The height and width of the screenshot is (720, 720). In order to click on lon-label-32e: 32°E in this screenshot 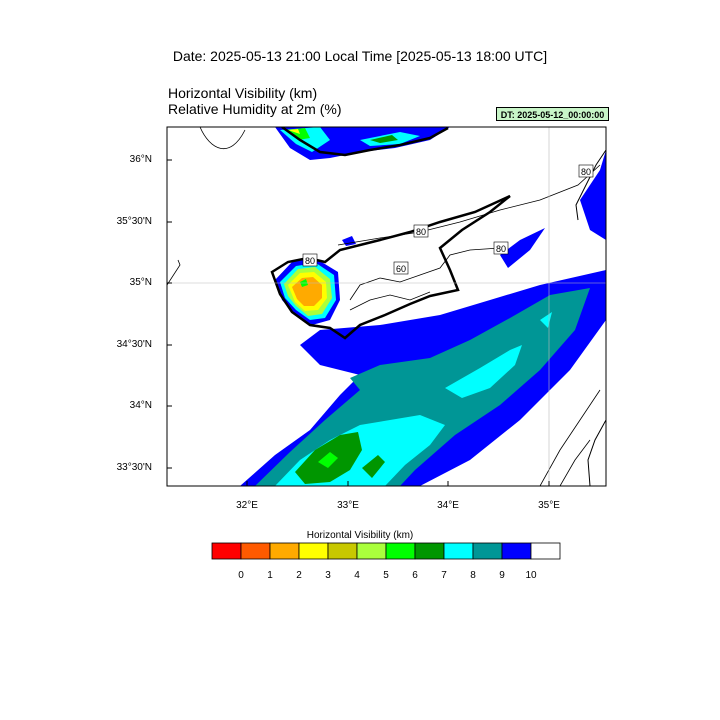, I will do `click(247, 505)`.